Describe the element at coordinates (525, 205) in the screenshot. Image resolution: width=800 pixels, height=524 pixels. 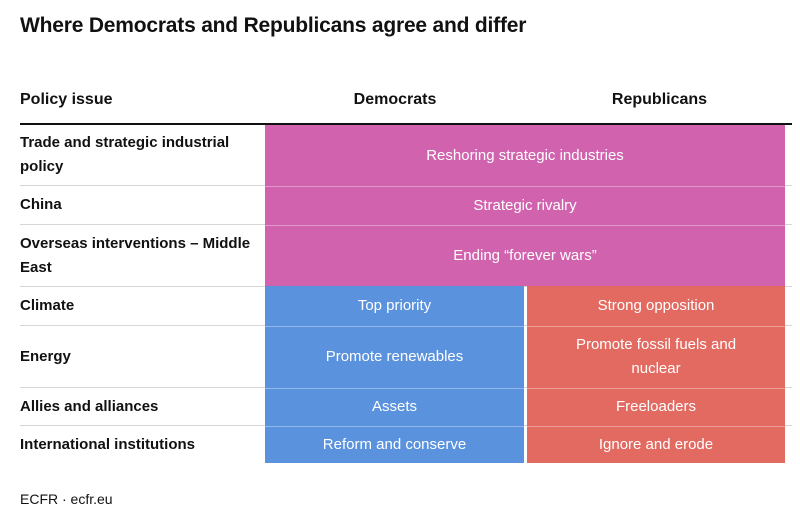
I see `shared-cell-china: Strategic rivalry` at that location.